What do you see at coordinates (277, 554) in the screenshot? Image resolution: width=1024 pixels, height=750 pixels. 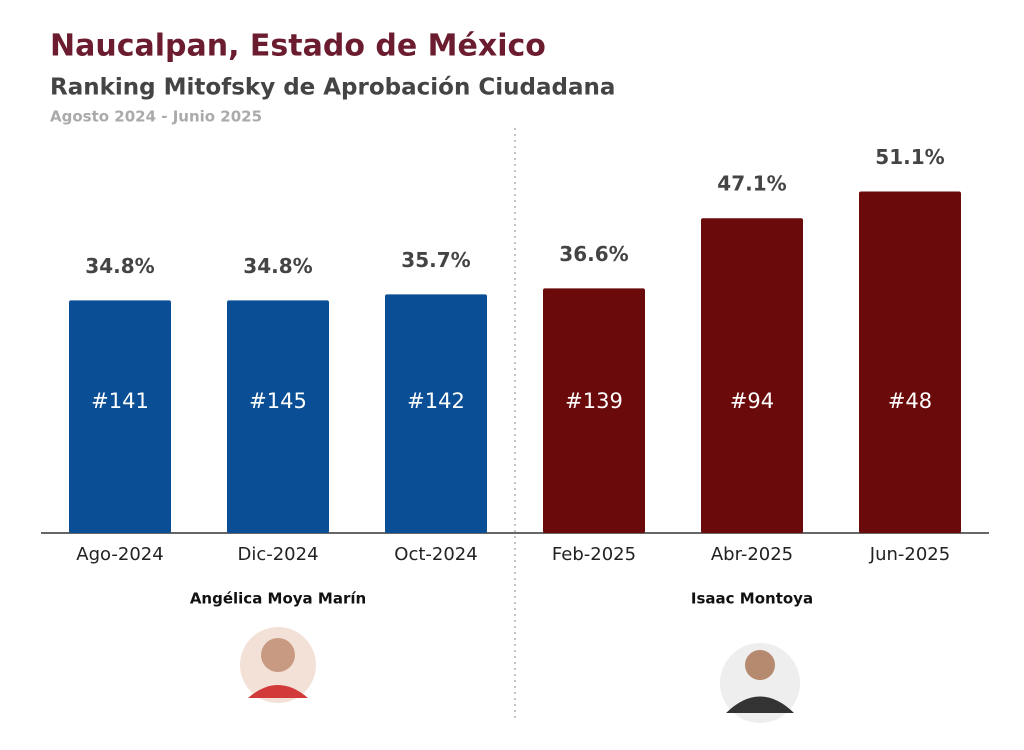 I see `x-tick-label: Dic-2024` at bounding box center [277, 554].